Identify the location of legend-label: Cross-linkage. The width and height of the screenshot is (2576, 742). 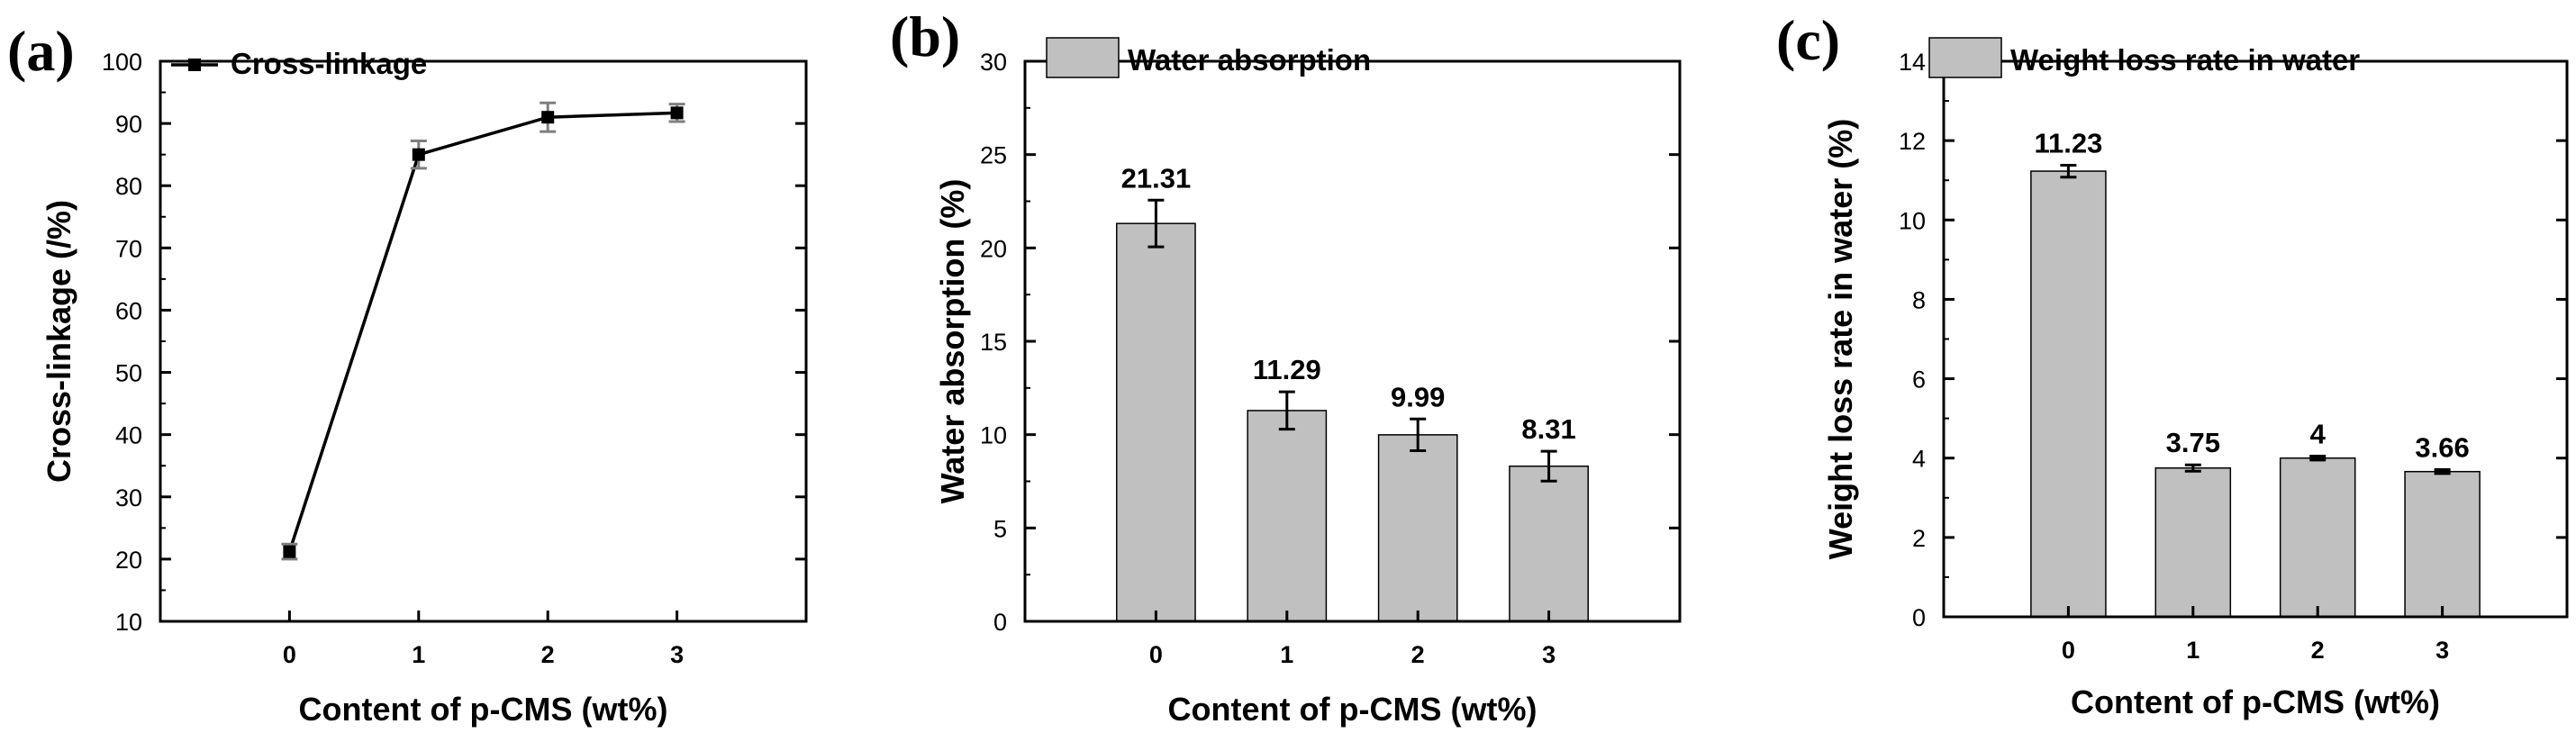
(329, 64).